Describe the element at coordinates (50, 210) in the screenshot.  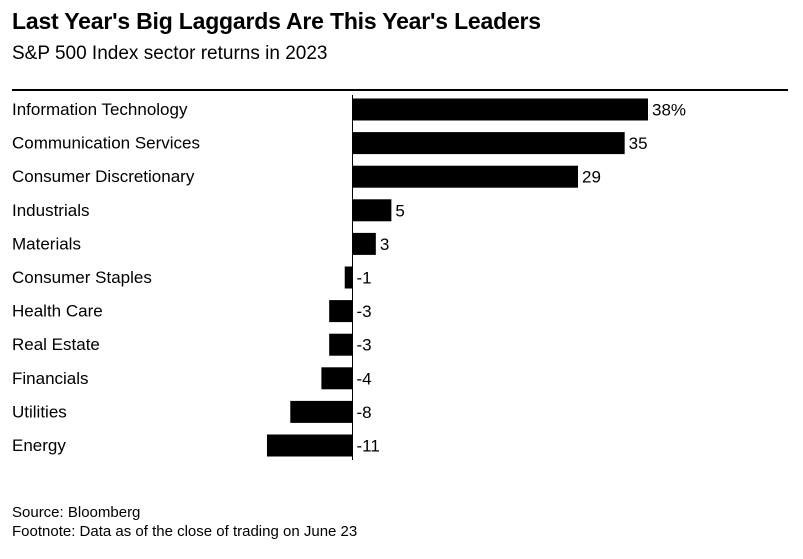
I see `category-label: Industrials` at that location.